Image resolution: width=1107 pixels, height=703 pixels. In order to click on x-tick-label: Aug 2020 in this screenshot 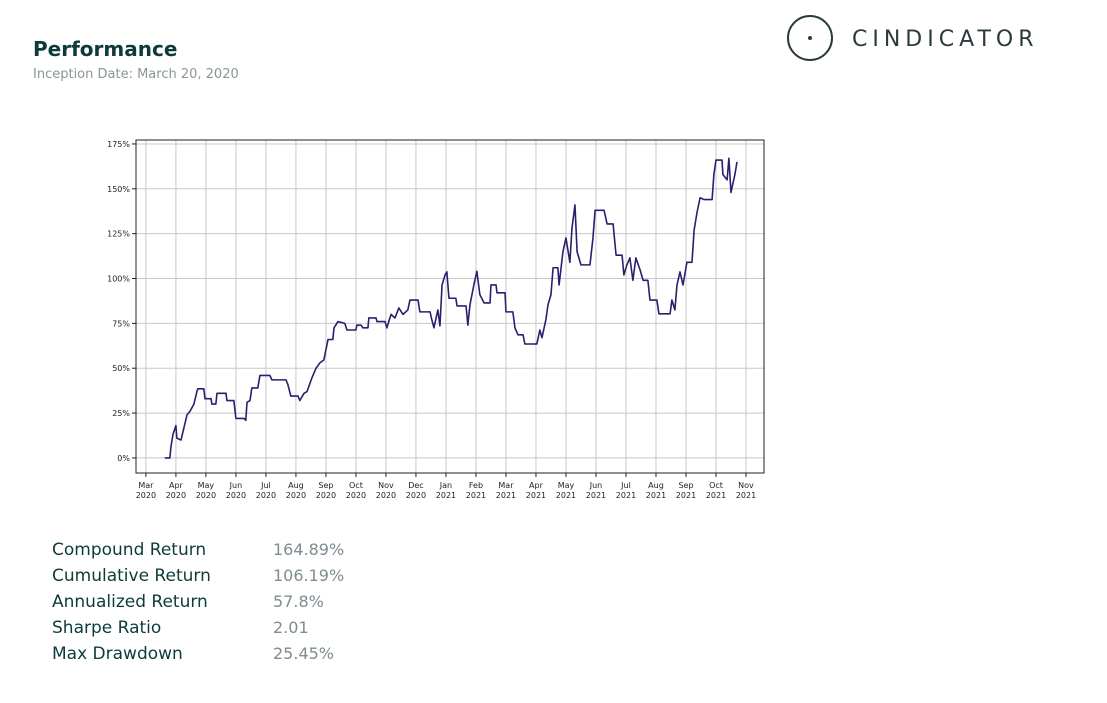, I will do `click(296, 490)`.